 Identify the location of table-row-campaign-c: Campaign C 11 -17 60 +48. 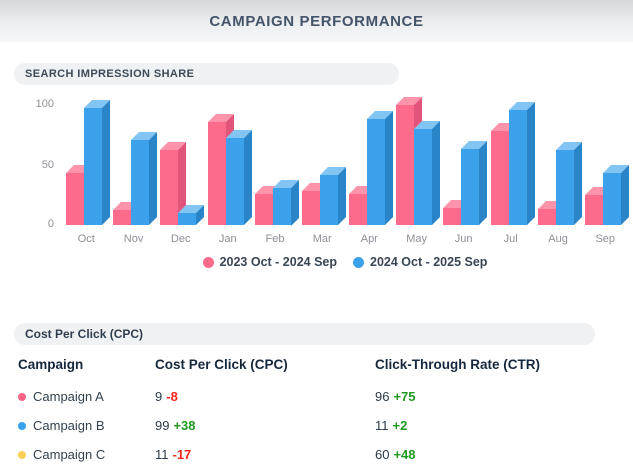
(316, 452).